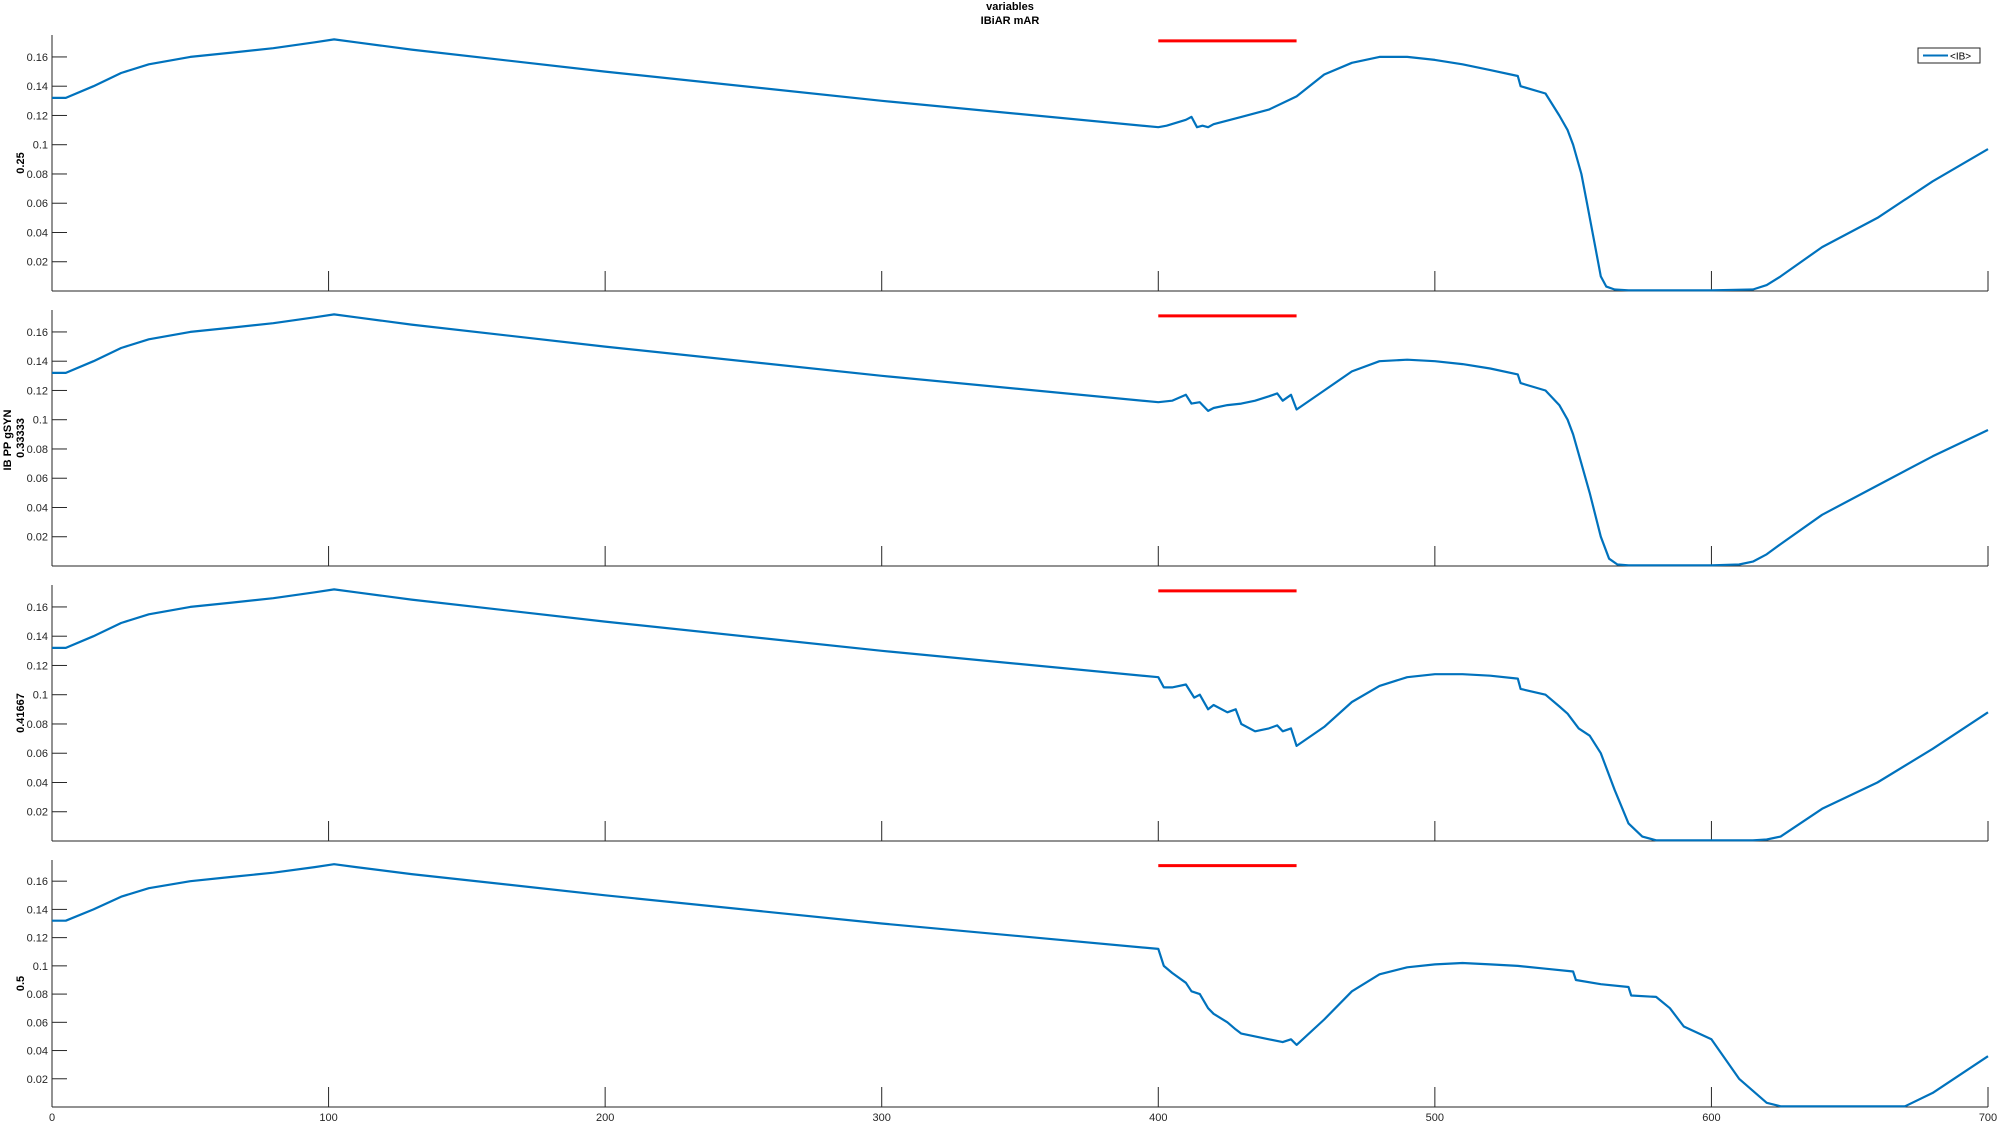 This screenshot has height=1125, width=2000. I want to click on panel-ylabel: 0.5, so click(21, 983).